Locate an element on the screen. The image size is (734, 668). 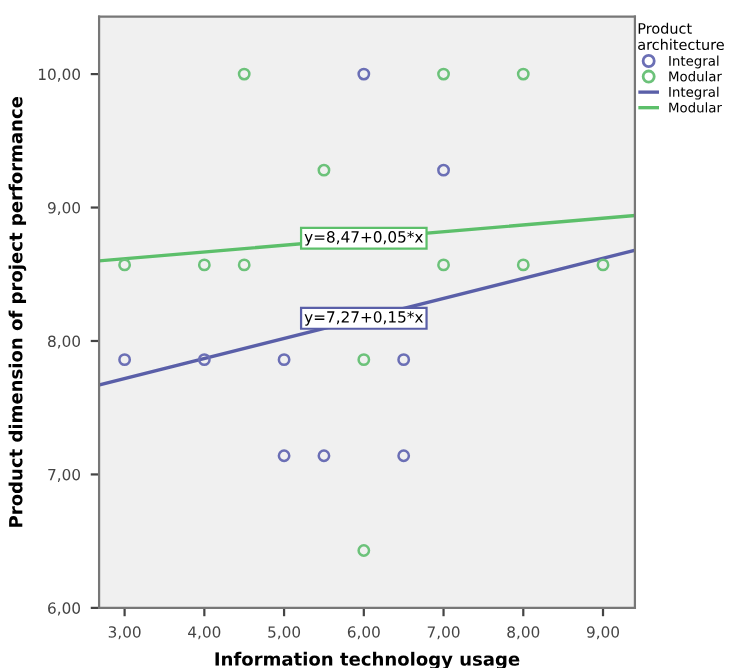
y-axis-title: Product dimension of project performance is located at coordinates (17, 312).